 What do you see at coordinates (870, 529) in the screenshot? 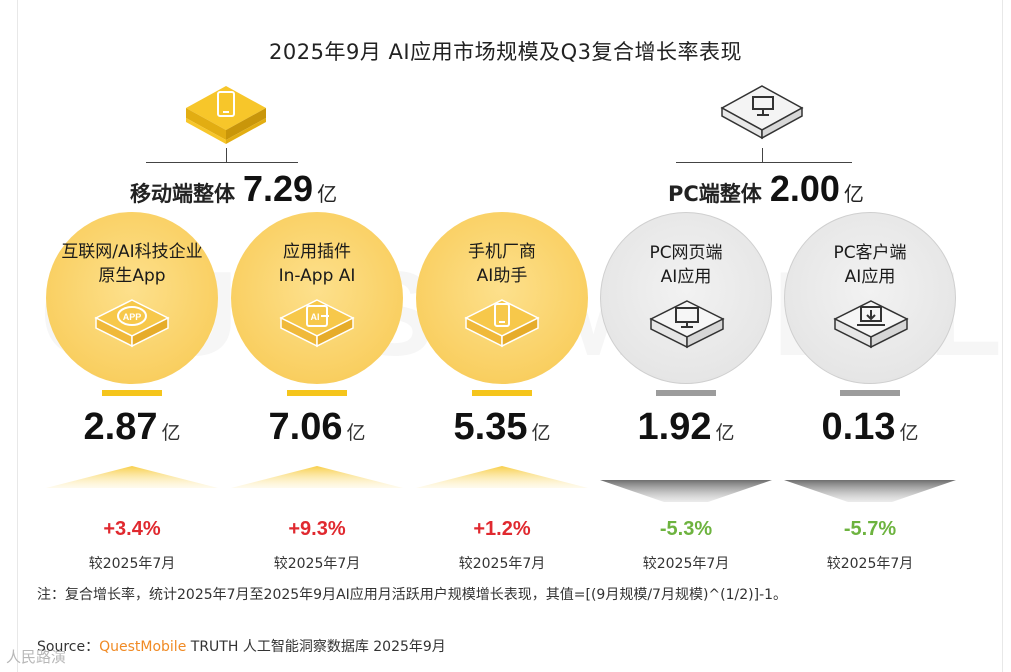
I see `growth-rate: -5.7%` at bounding box center [870, 529].